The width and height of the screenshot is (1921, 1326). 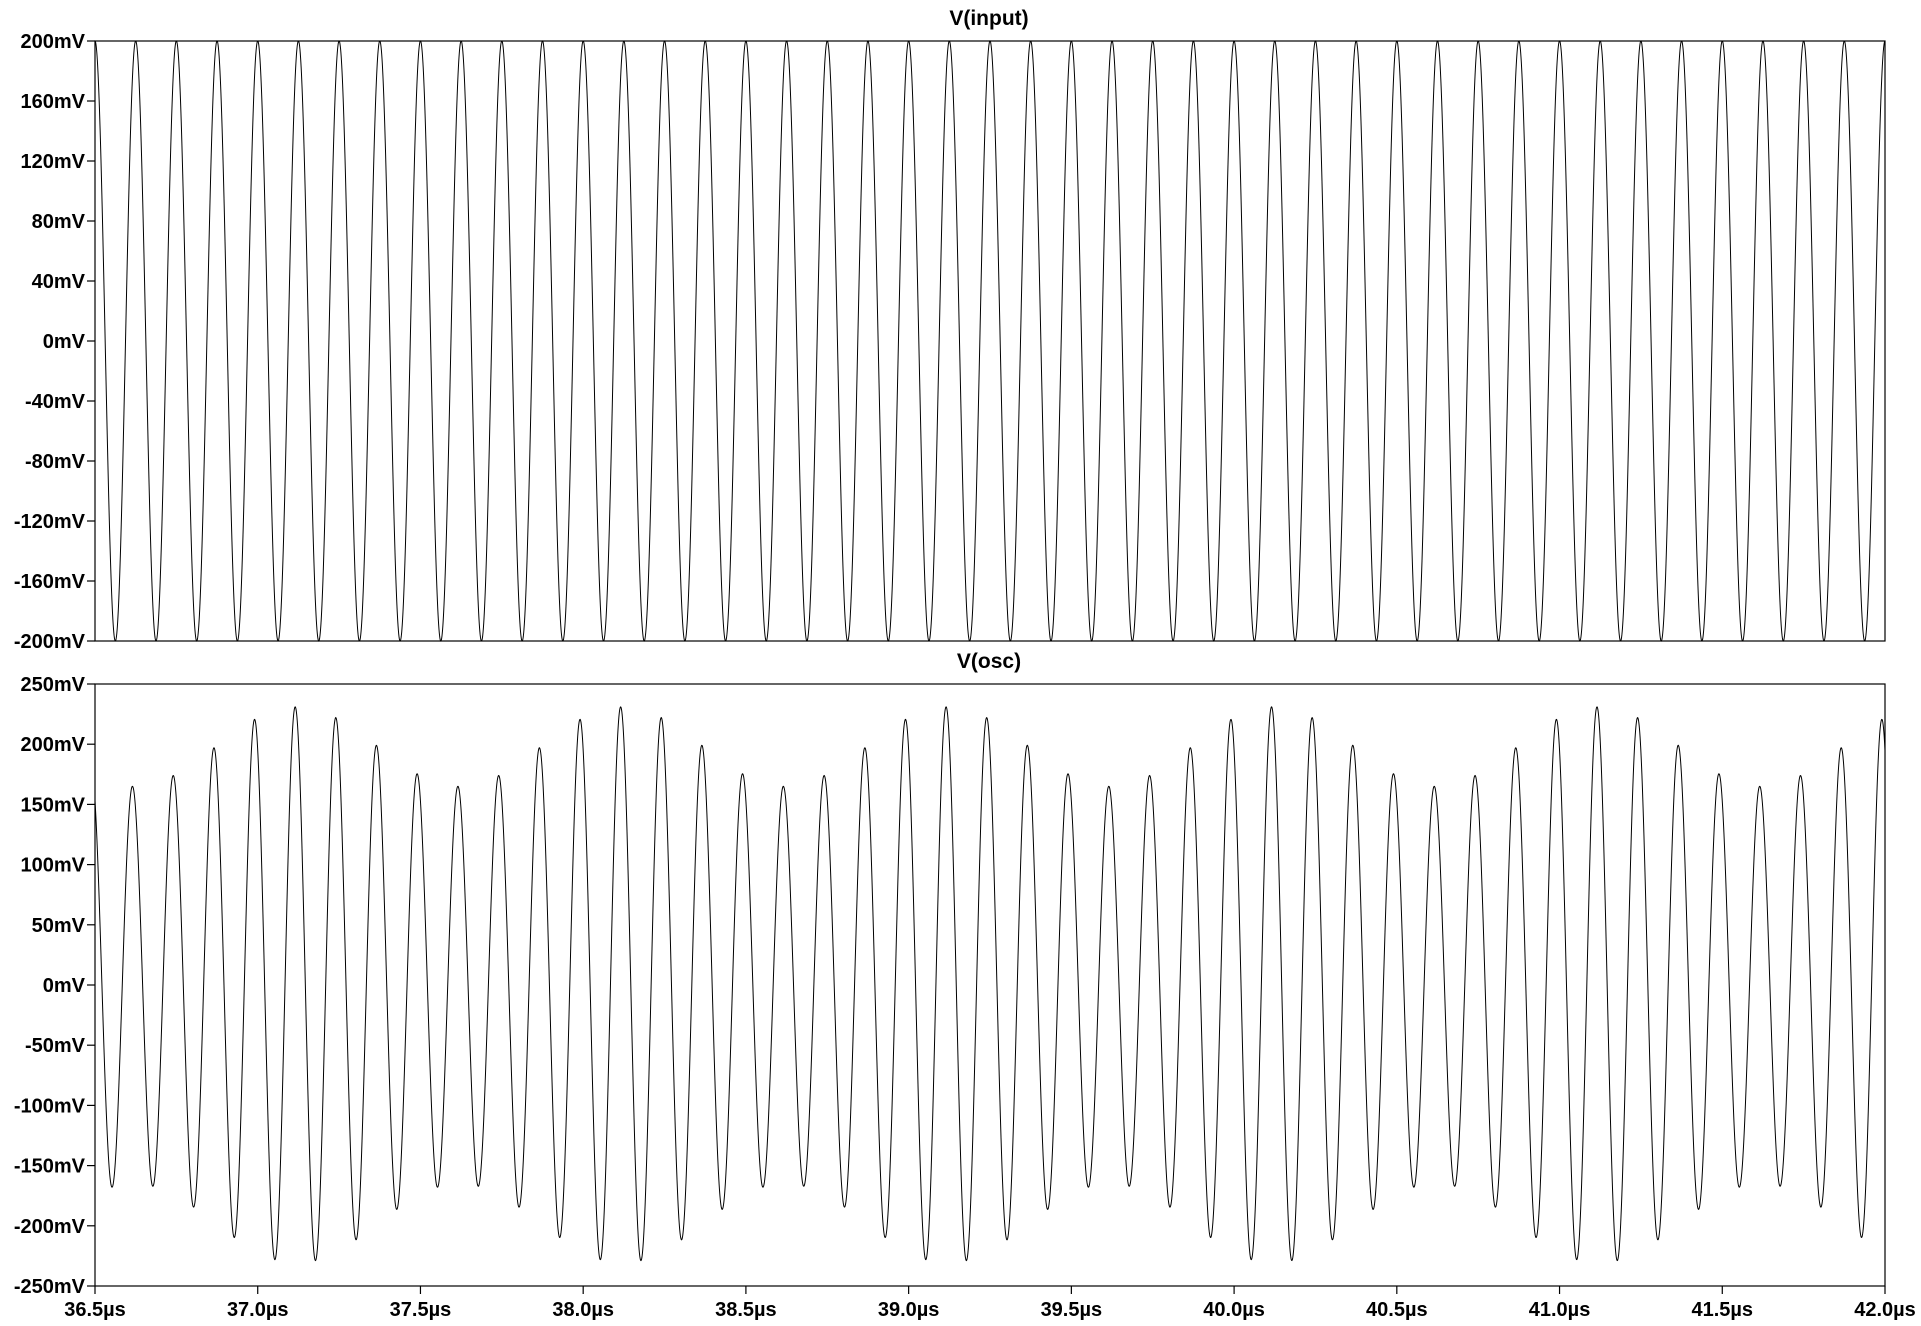 I want to click on y-tick-label: 160mV, so click(x=53, y=102).